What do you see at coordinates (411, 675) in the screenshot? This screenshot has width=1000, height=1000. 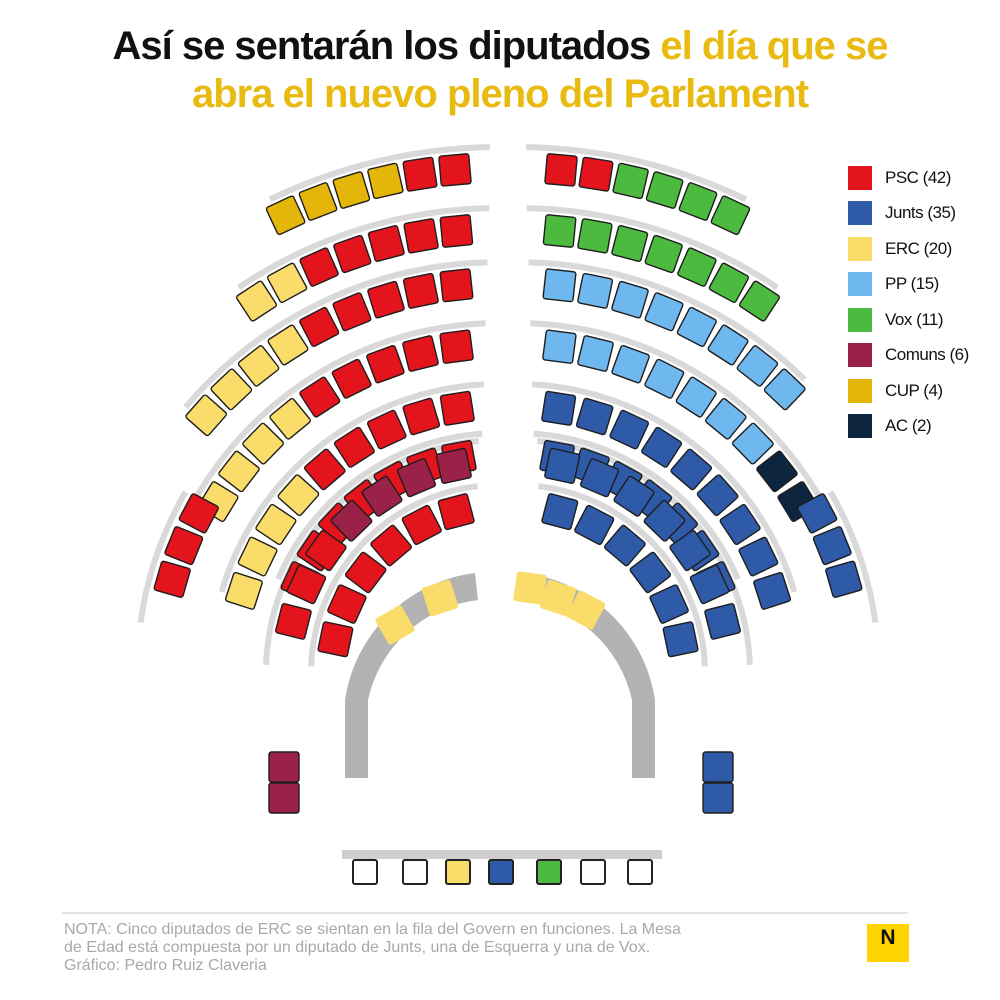 I see `govern-band-left` at bounding box center [411, 675].